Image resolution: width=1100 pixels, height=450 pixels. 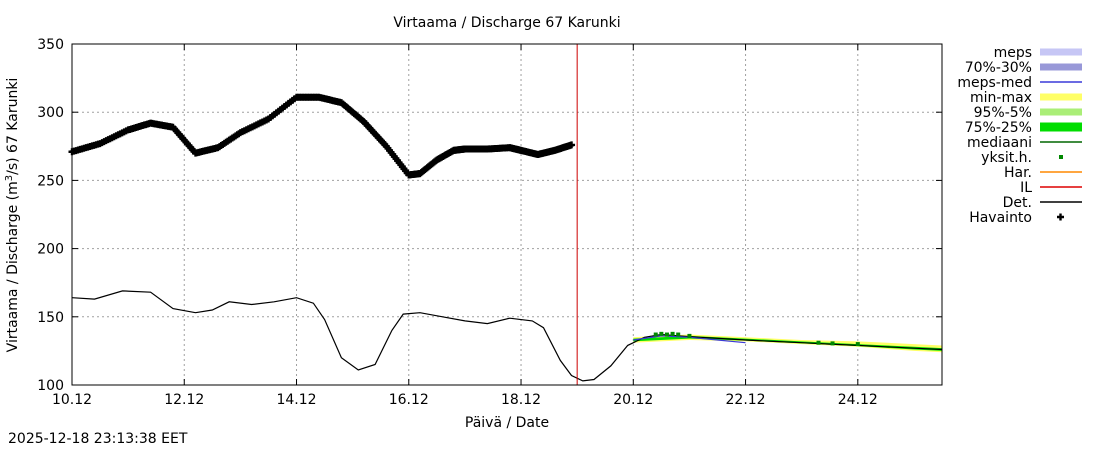 What do you see at coordinates (521, 400) in the screenshot?
I see `x-tick-label: 18.12` at bounding box center [521, 400].